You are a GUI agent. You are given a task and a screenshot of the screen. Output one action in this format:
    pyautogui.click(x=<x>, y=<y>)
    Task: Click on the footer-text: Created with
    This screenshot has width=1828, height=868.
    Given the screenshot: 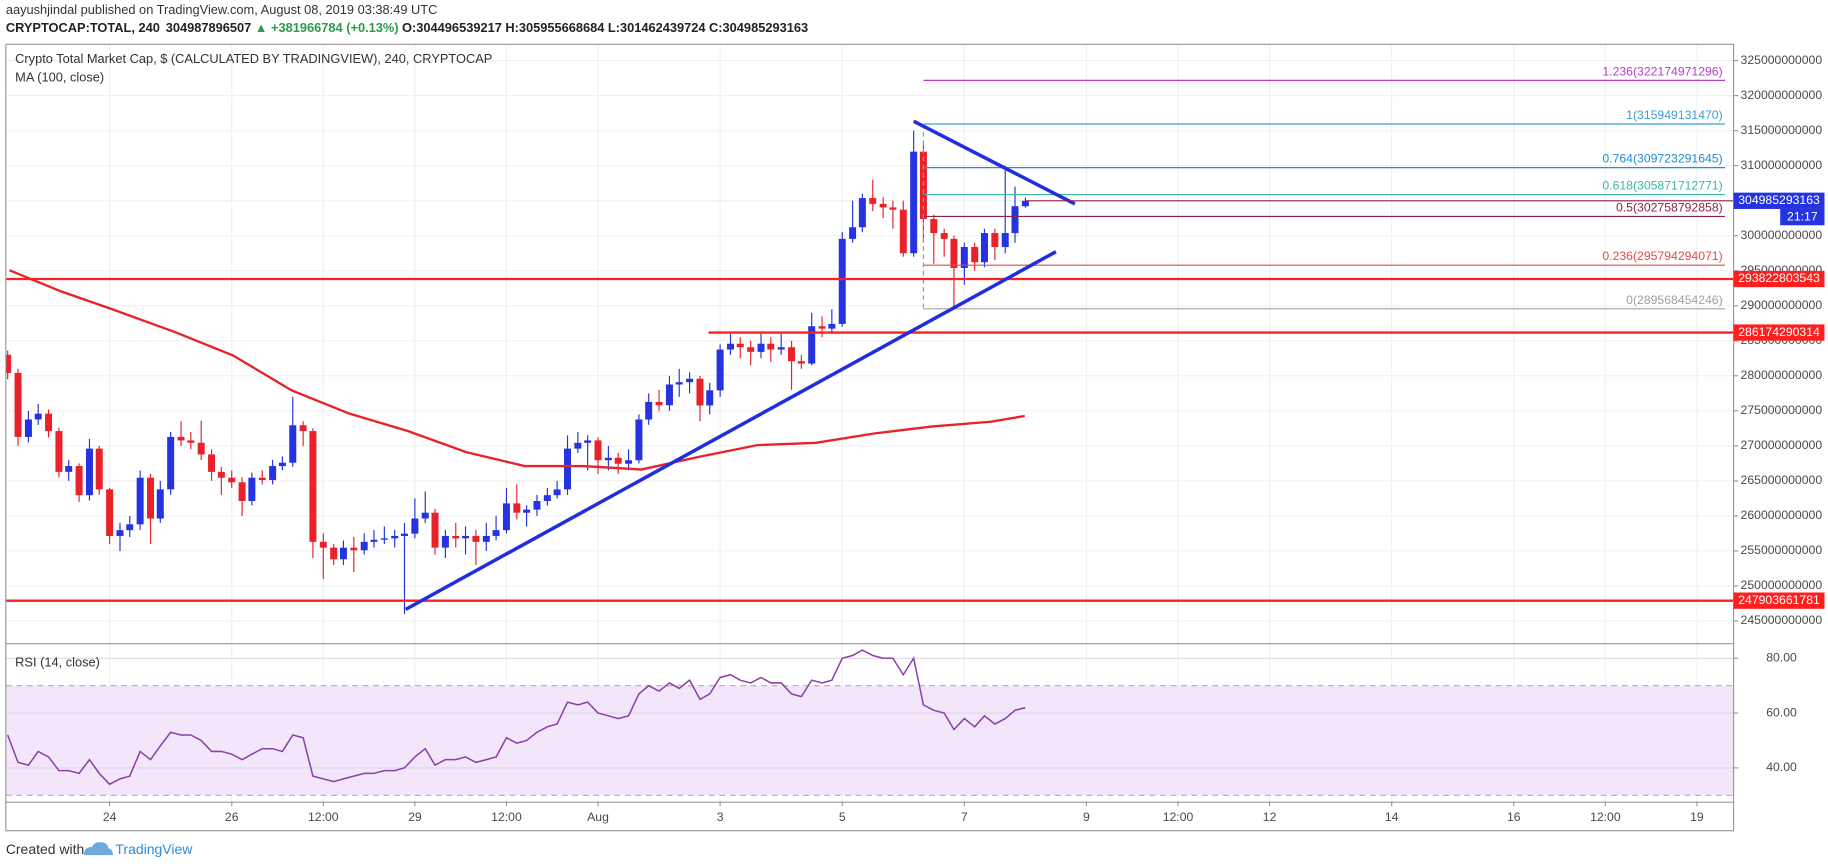 What is the action you would take?
    pyautogui.click(x=45, y=849)
    